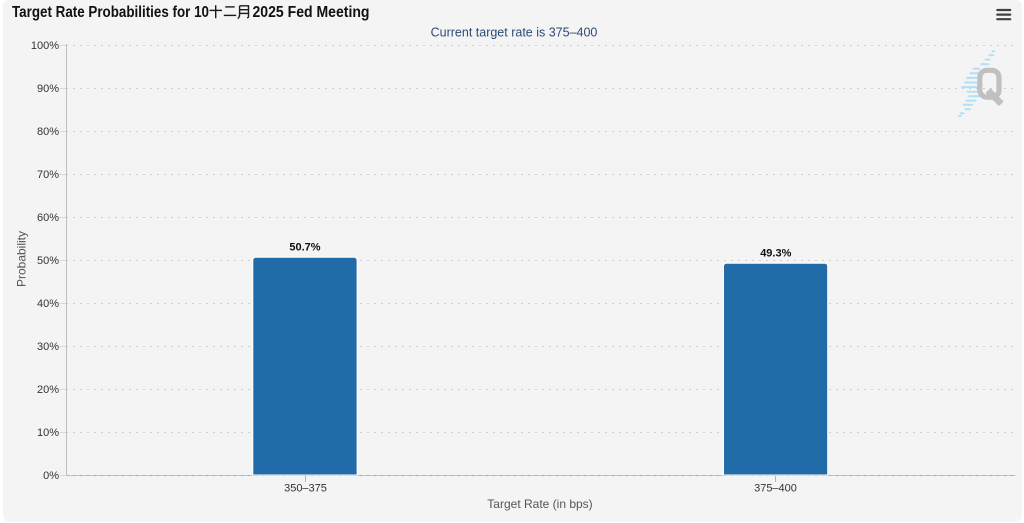  What do you see at coordinates (48, 218) in the screenshot?
I see `svg-text: 60%` at bounding box center [48, 218].